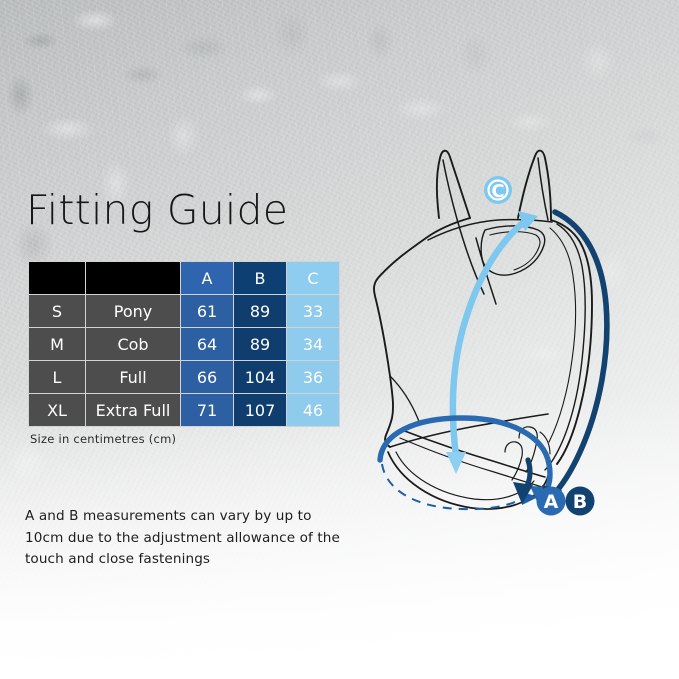  Describe the element at coordinates (157, 210) in the screenshot. I see `page-title: Fitting Guide` at that location.